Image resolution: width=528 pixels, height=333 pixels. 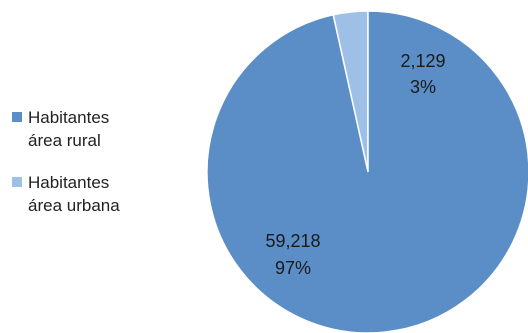 I want to click on legend-item-urban: Habitantes área urbana, so click(x=76, y=194).